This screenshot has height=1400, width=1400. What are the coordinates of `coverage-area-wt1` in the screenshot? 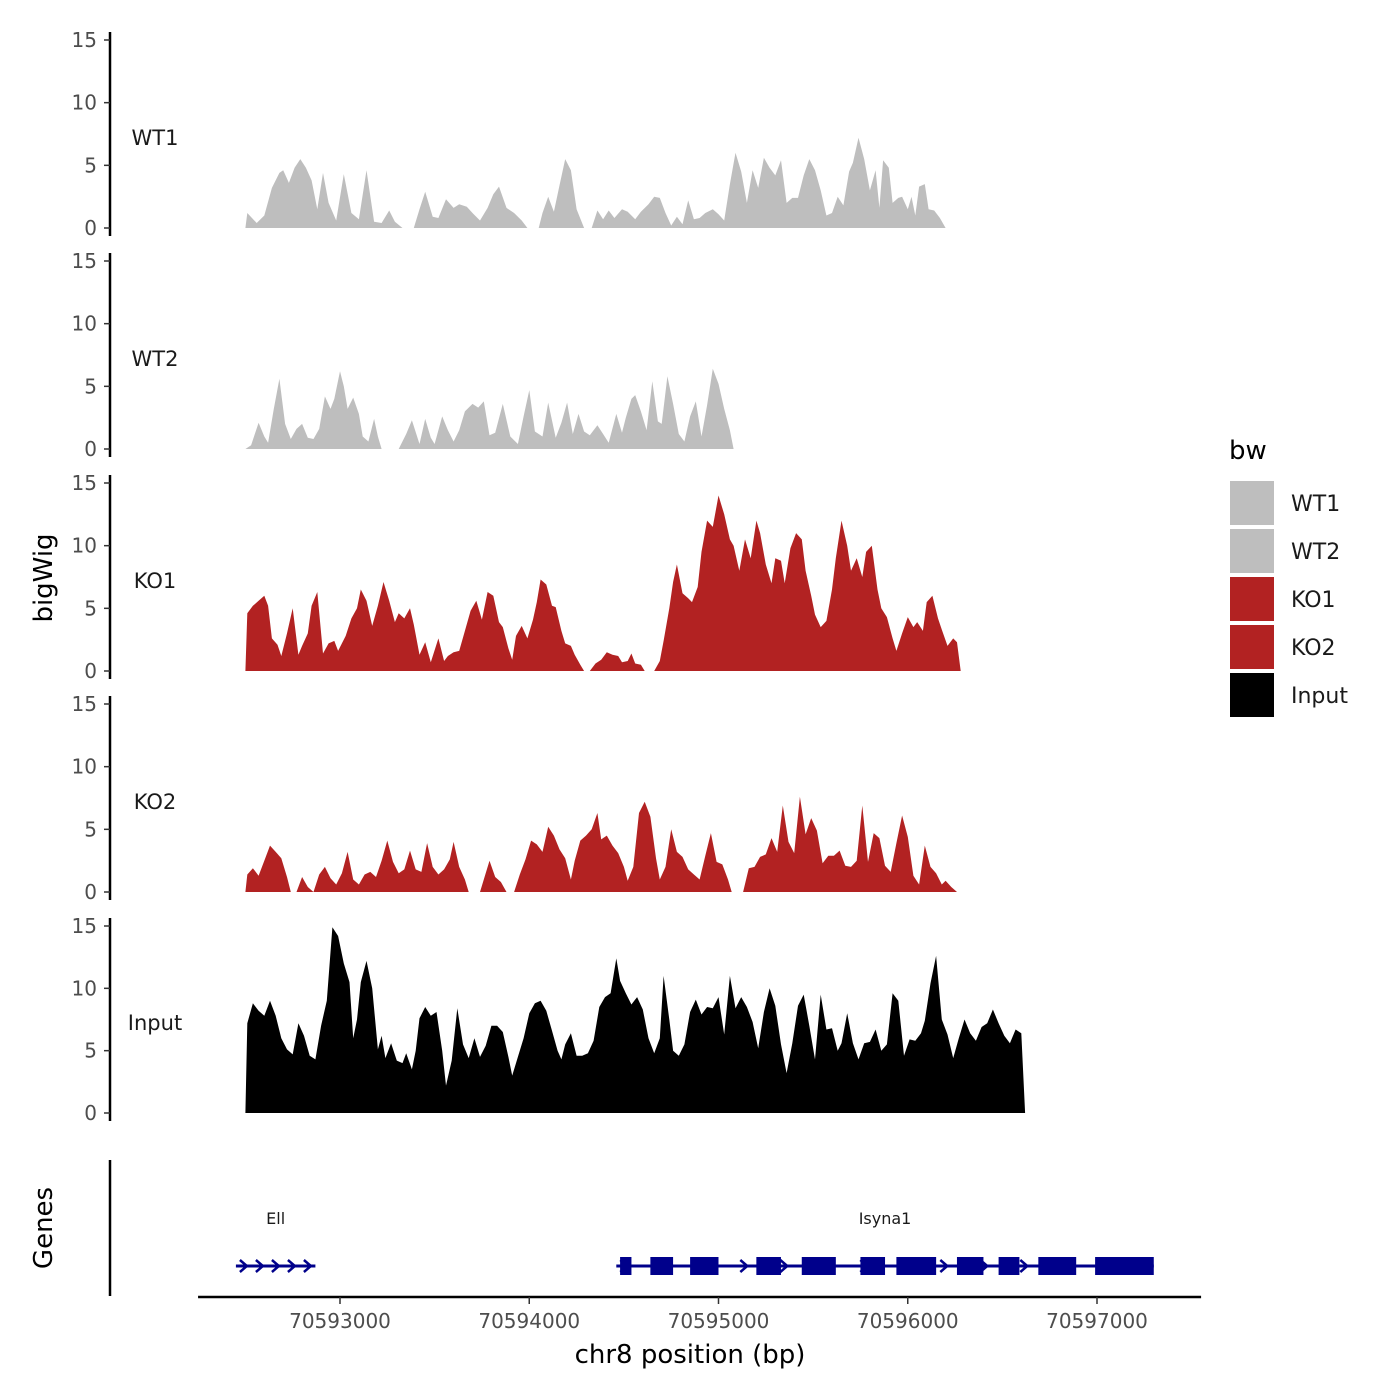 It's located at (600, 182).